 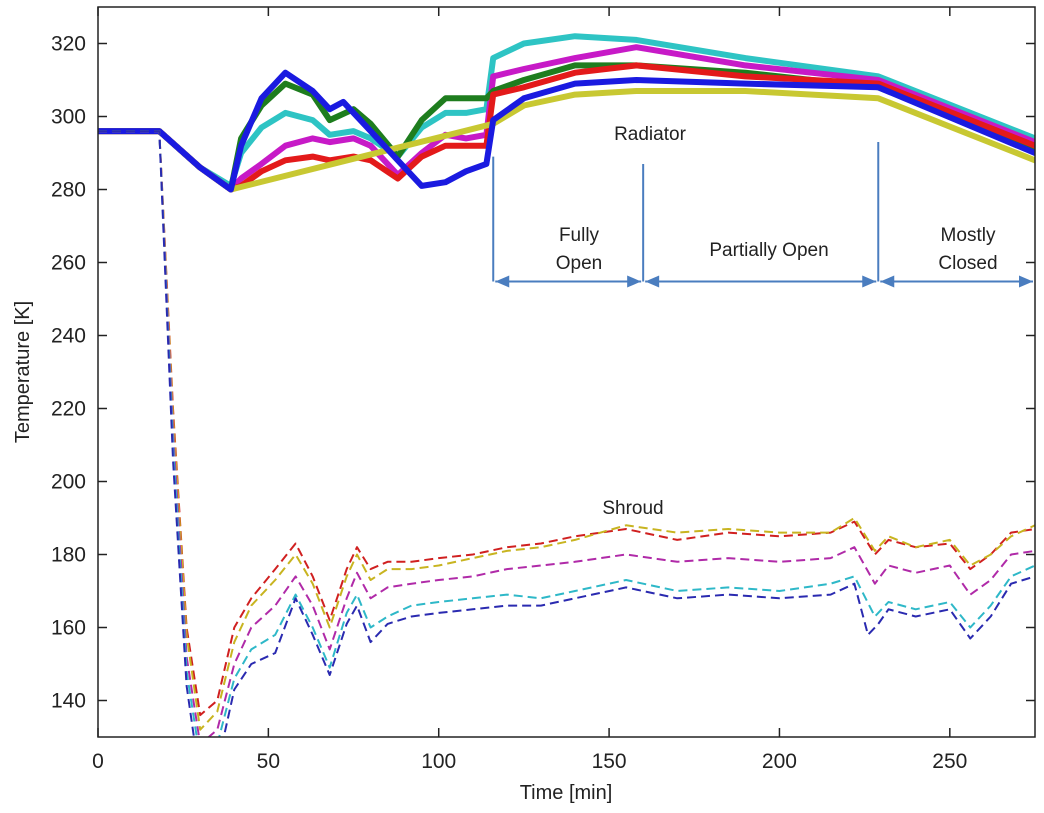 I want to click on y-tick-label: 320, so click(x=68, y=44).